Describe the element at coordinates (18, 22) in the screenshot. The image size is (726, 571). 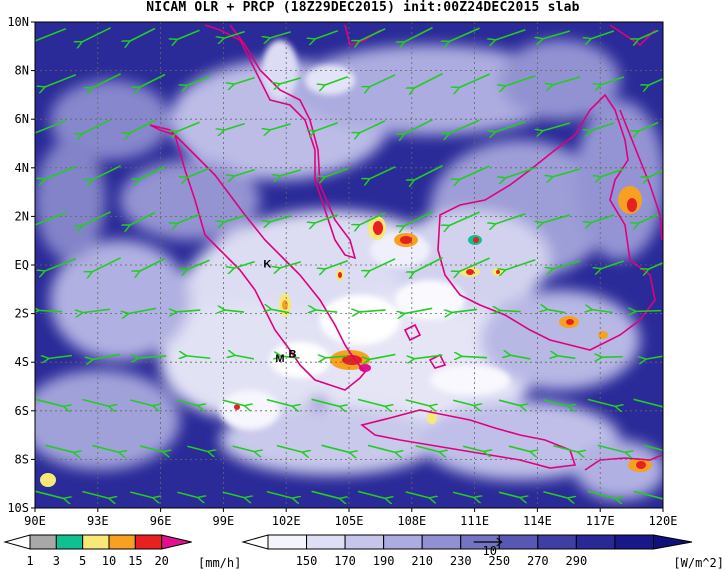
I see `lat-tick-label: 10N` at that location.